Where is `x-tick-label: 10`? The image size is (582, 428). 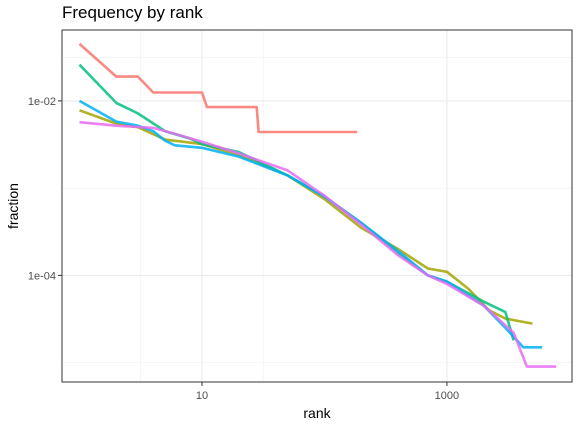
x-tick-label: 10 is located at coordinates (202, 396).